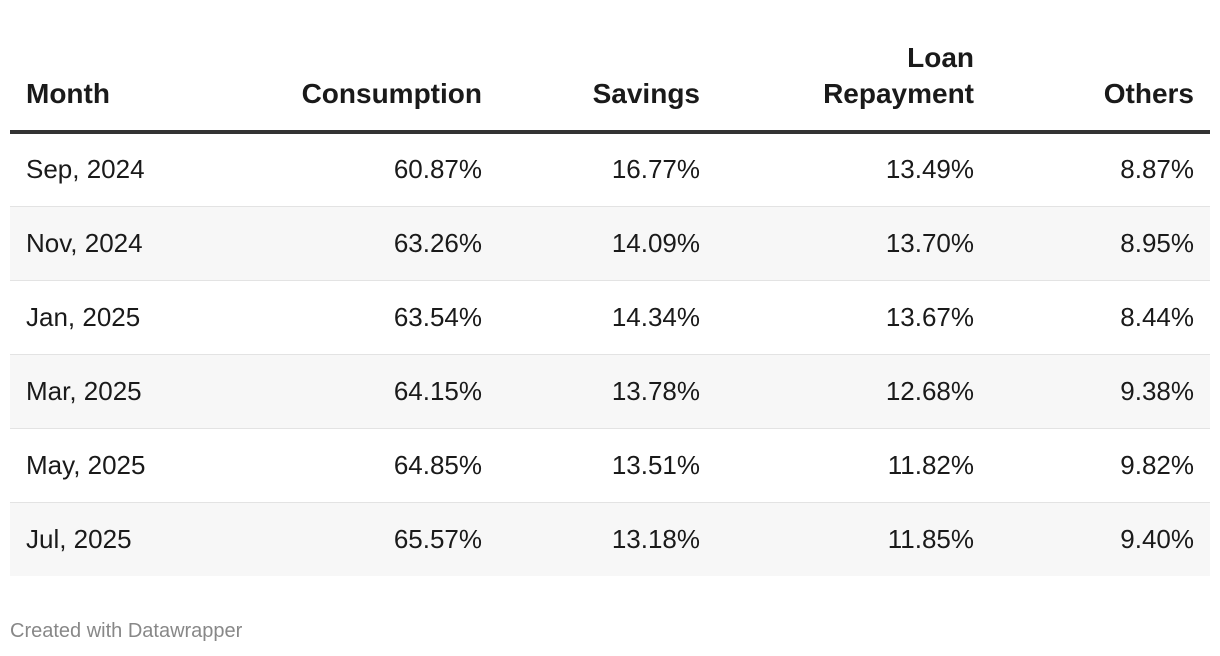  I want to click on cell-savings: 13.18%, so click(607, 539).